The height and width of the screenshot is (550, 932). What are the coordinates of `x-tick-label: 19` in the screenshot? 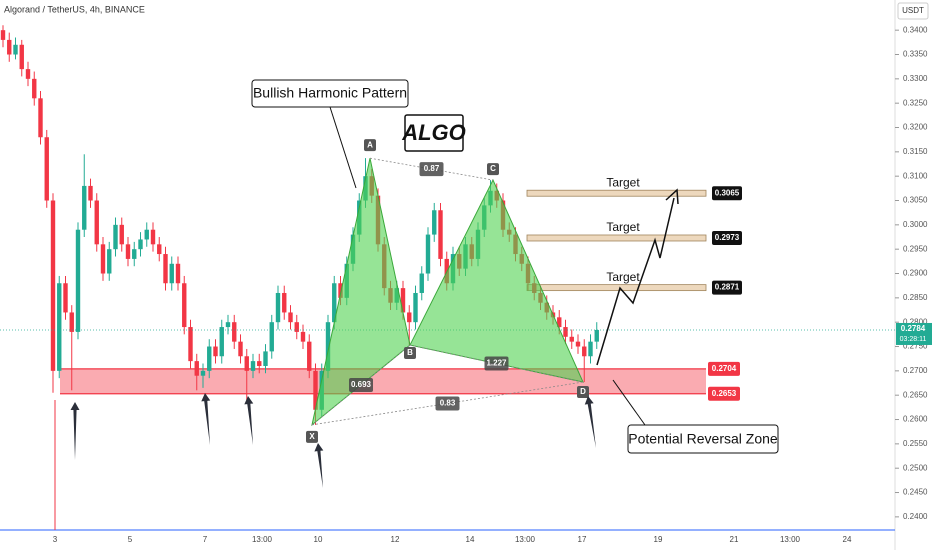 It's located at (658, 539).